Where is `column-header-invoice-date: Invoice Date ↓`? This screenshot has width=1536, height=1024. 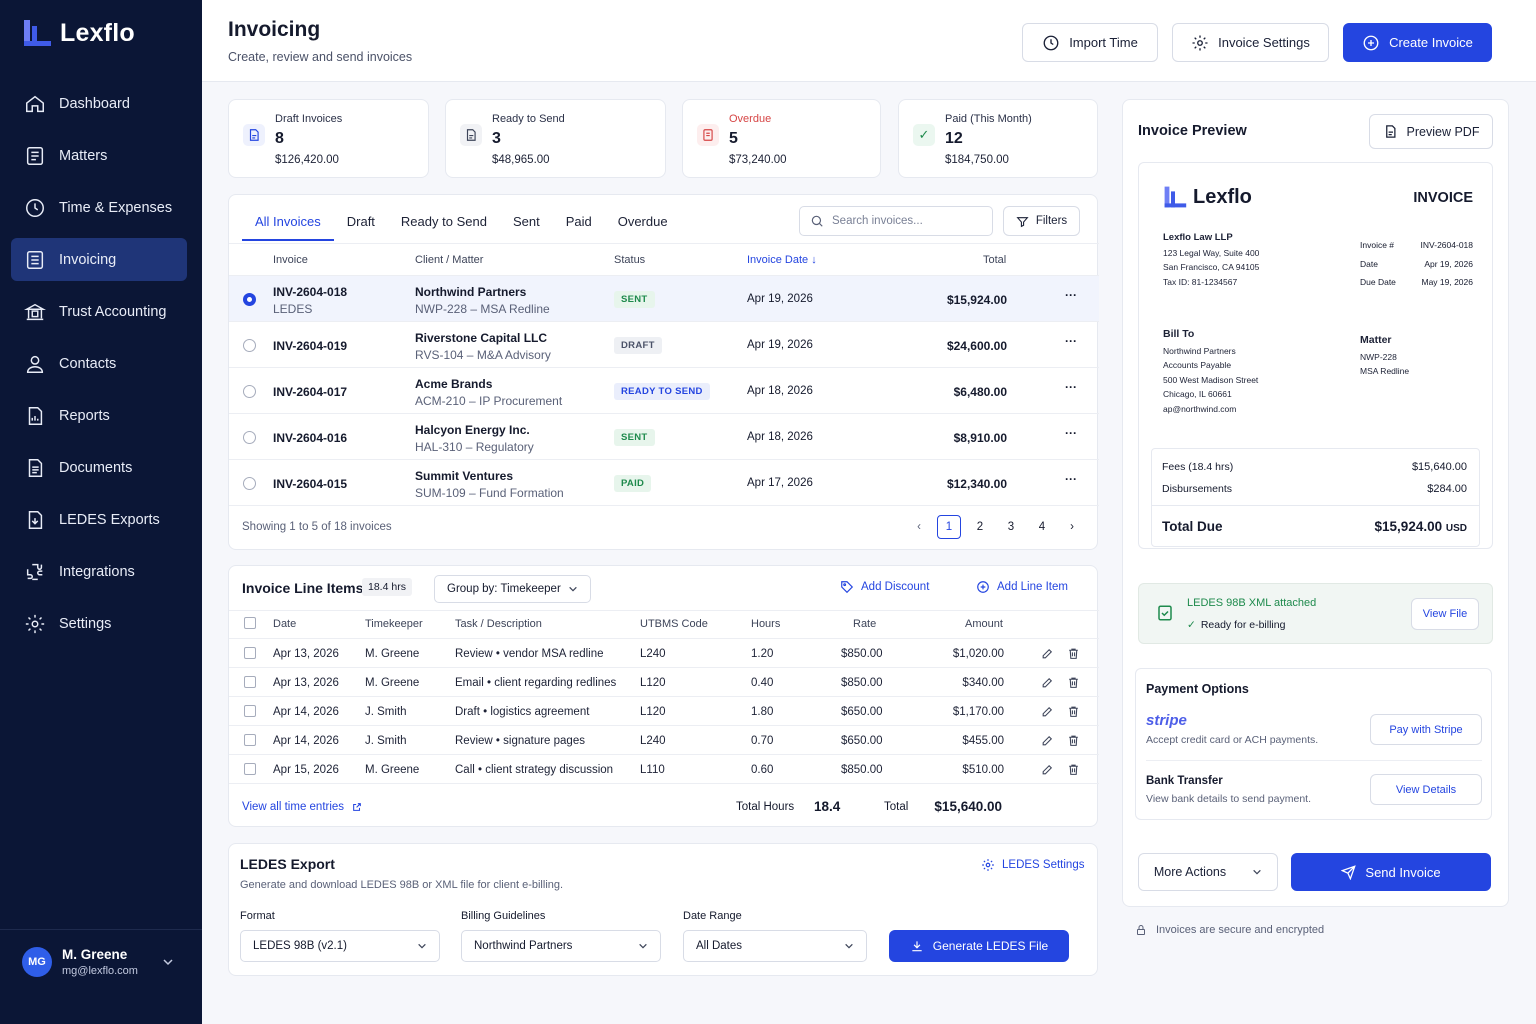
column-header-invoice-date: Invoice Date ↓ is located at coordinates (782, 260).